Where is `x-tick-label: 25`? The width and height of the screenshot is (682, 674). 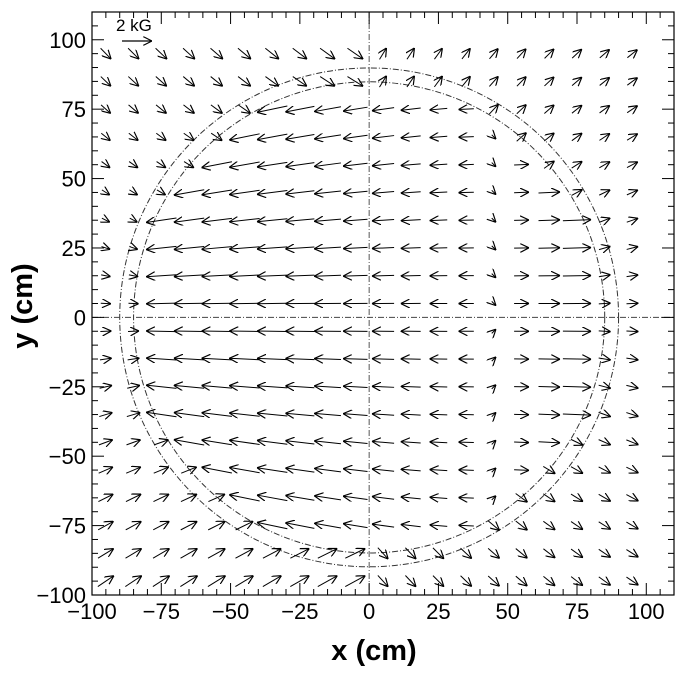
x-tick-label: 25 is located at coordinates (438, 611).